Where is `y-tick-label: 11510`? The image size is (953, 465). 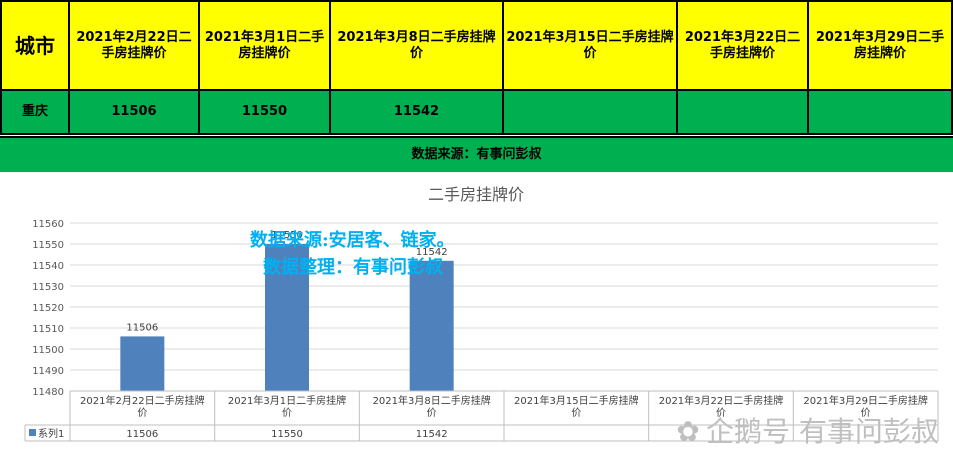
y-tick-label: 11510 is located at coordinates (48, 329).